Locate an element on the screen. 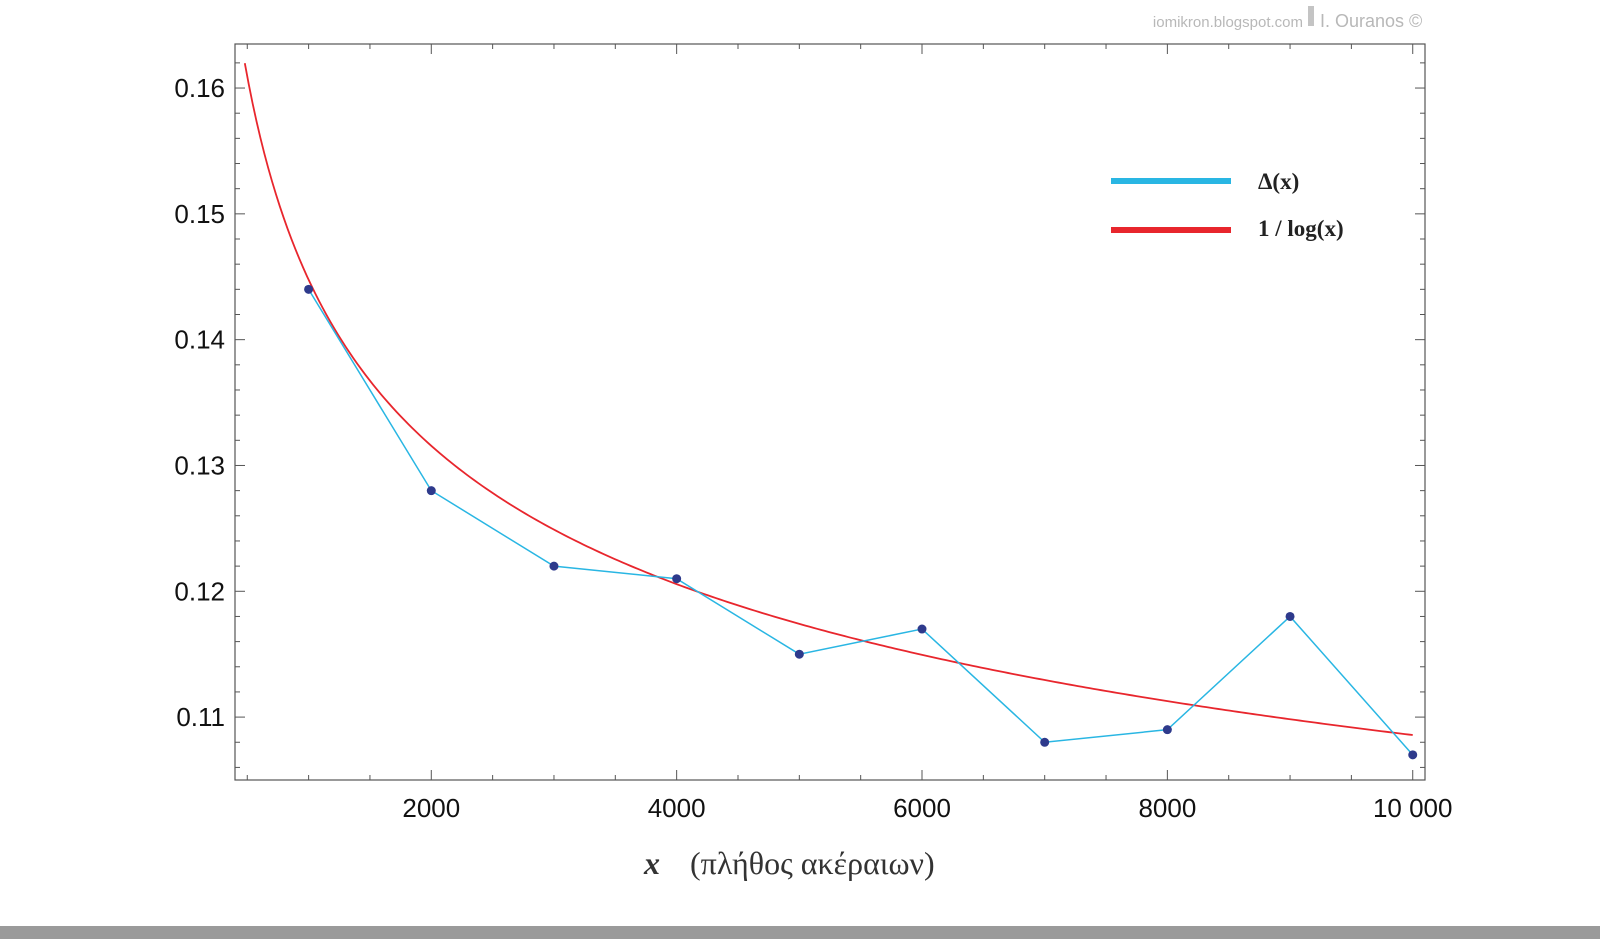  x-axis-label-description: (πλήθος ακέραιων) is located at coordinates (812, 863).